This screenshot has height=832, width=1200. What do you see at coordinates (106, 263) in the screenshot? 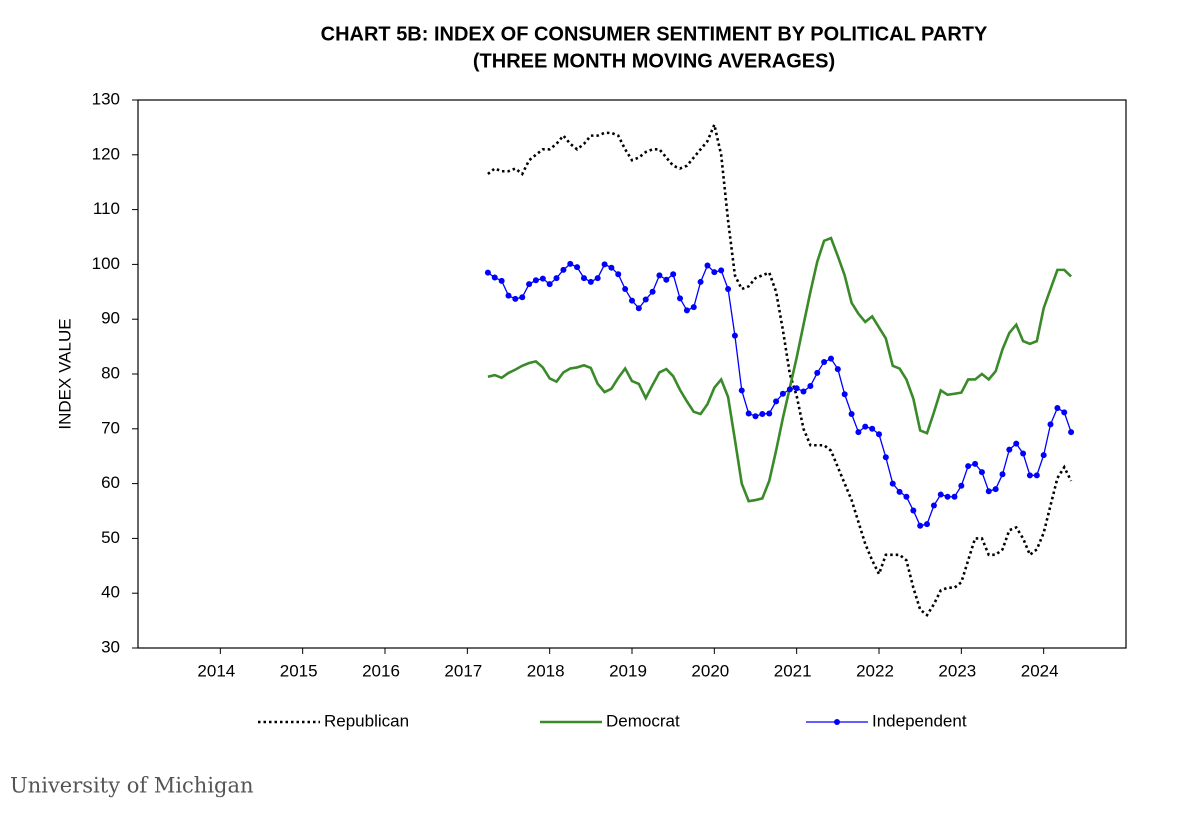
I see `y-tick-label: 100` at bounding box center [106, 263].